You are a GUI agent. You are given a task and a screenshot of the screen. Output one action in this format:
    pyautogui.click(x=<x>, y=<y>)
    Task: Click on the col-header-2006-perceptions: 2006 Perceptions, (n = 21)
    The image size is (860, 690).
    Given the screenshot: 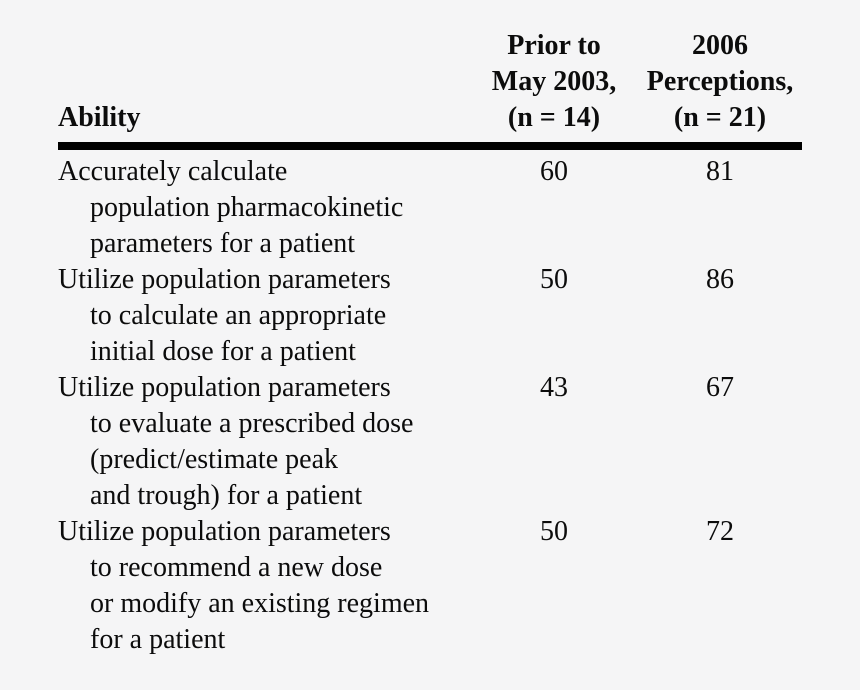 What is the action you would take?
    pyautogui.click(x=720, y=75)
    